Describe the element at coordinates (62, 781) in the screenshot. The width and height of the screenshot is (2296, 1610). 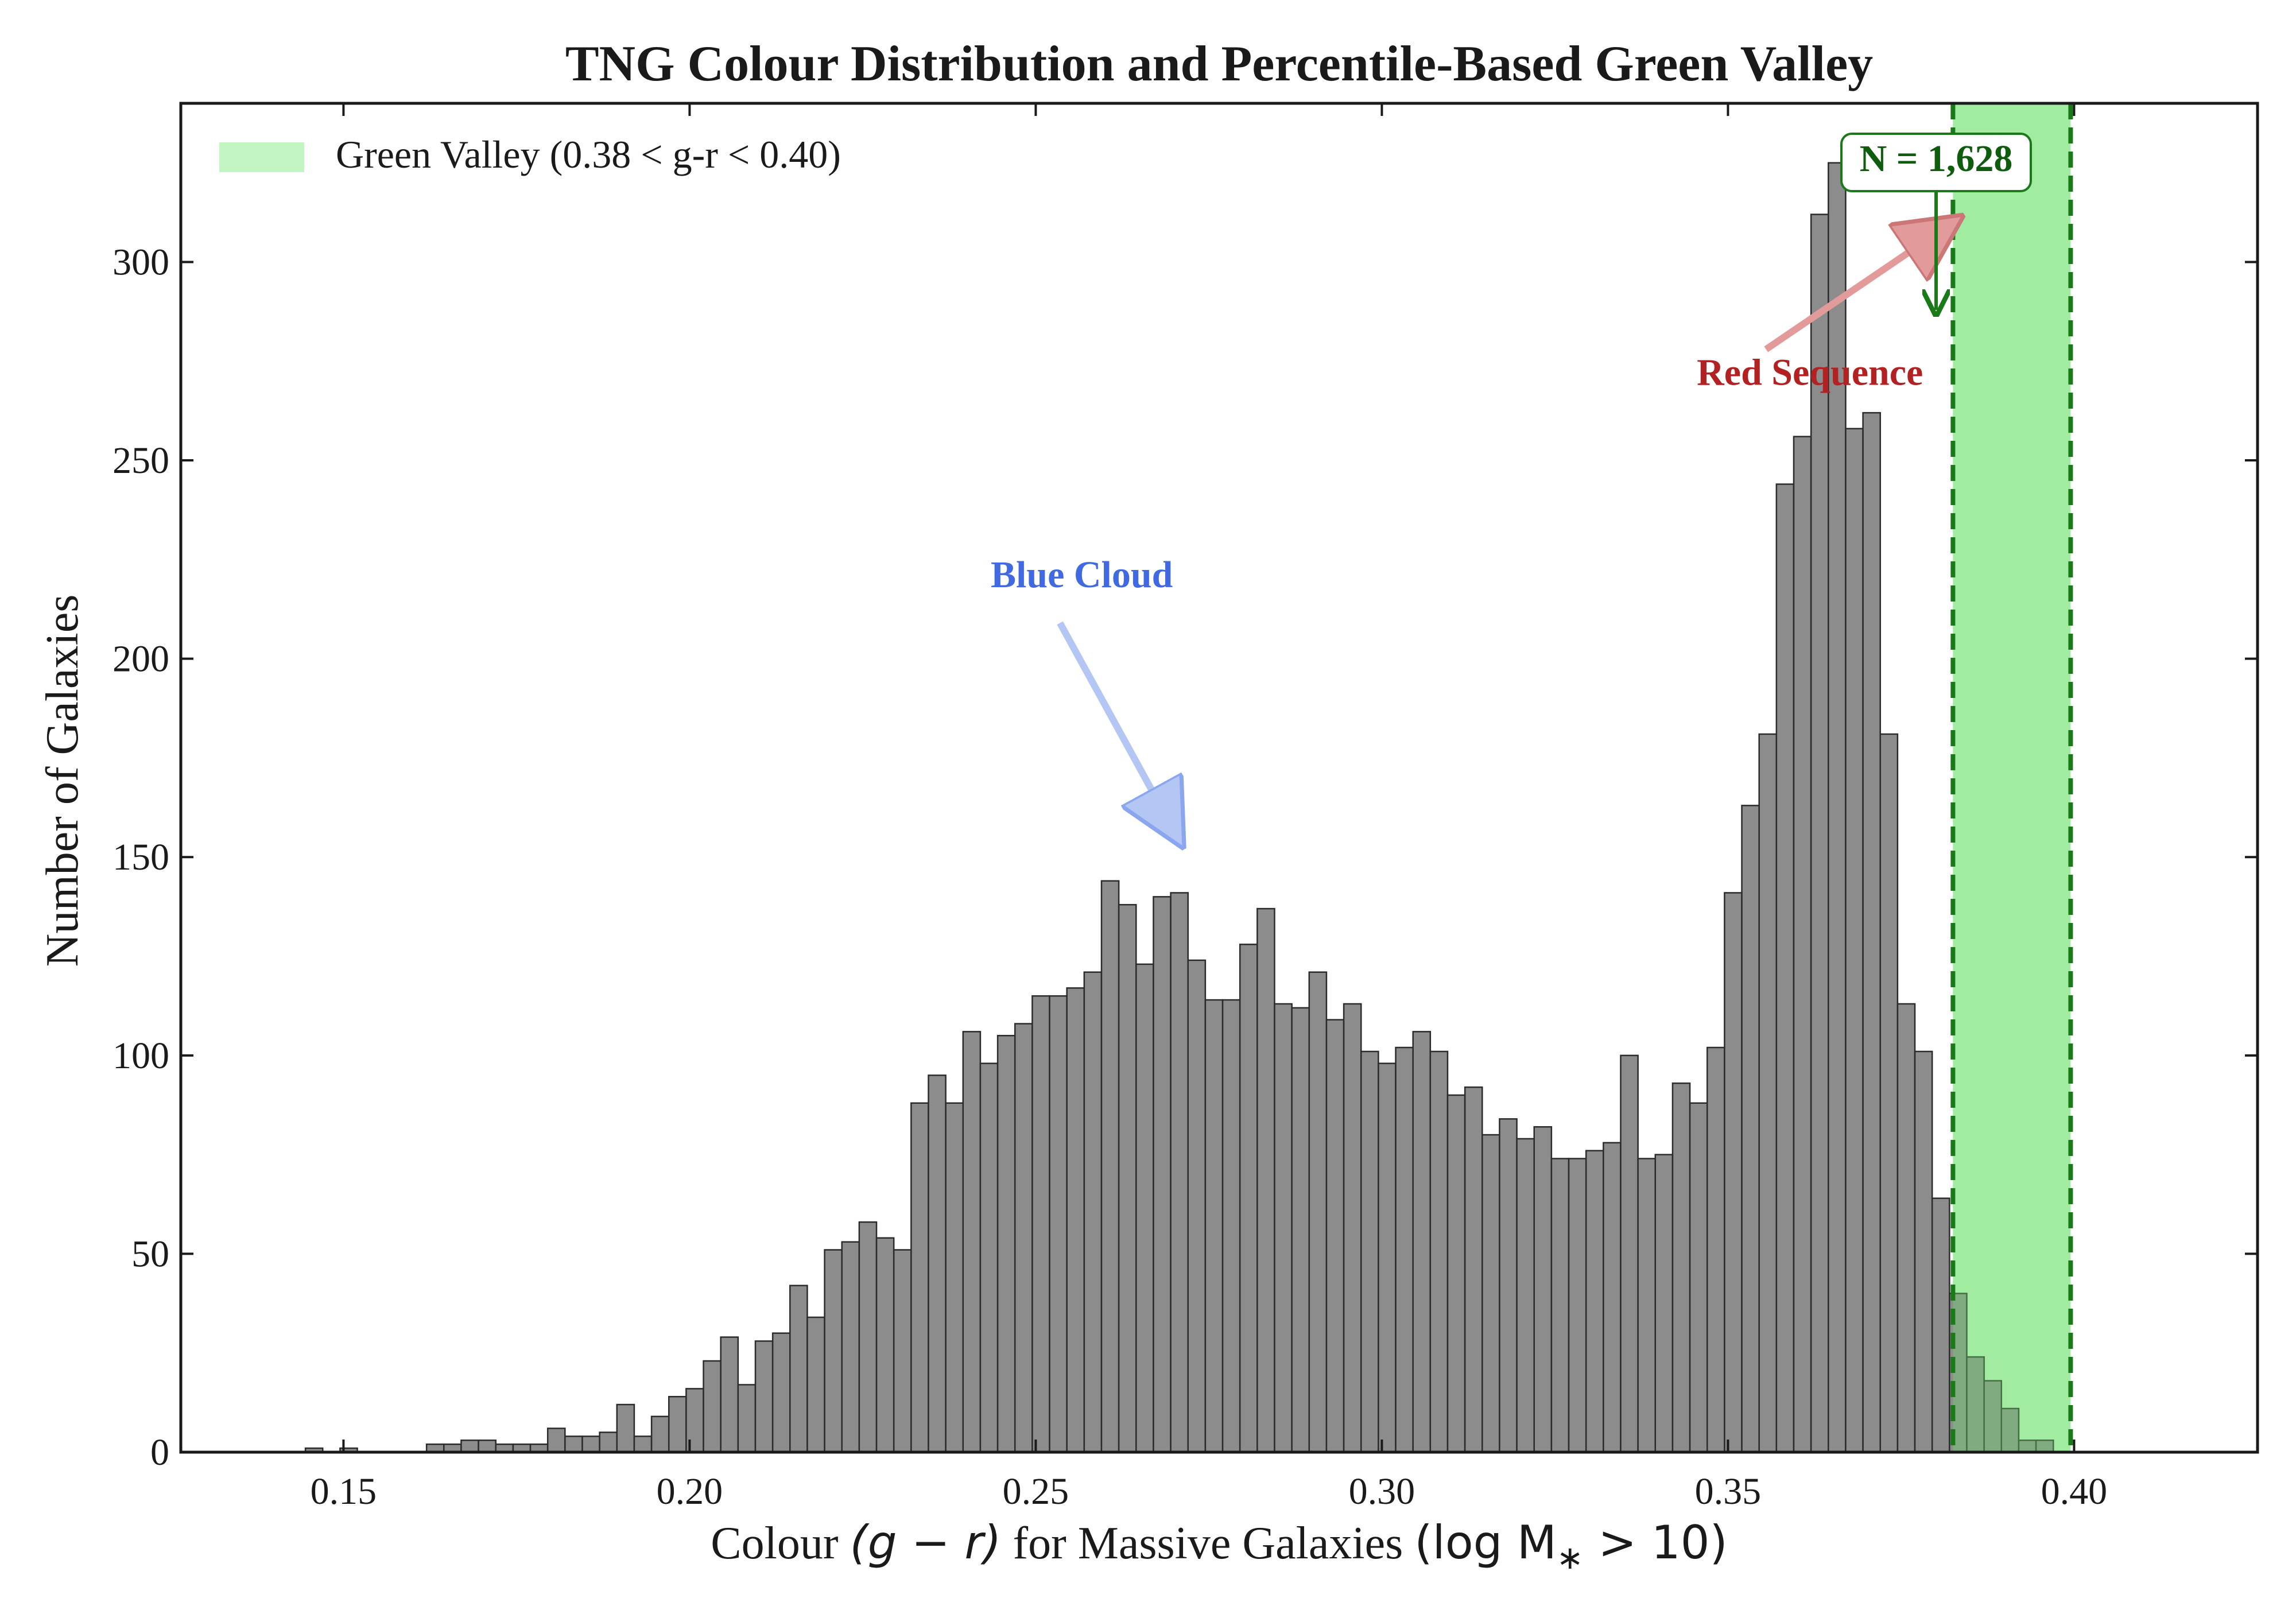
I see `y-axis-label: Number of Galaxies` at that location.